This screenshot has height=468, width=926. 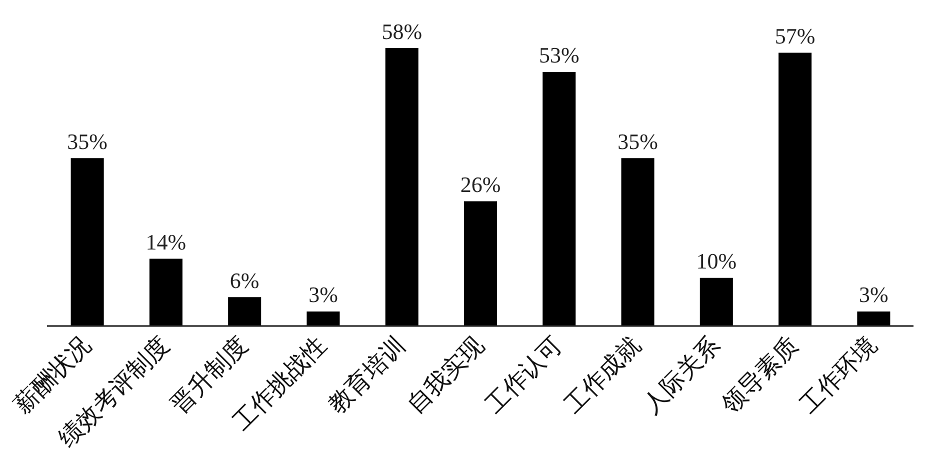 I want to click on data-label: 6%, so click(x=245, y=280).